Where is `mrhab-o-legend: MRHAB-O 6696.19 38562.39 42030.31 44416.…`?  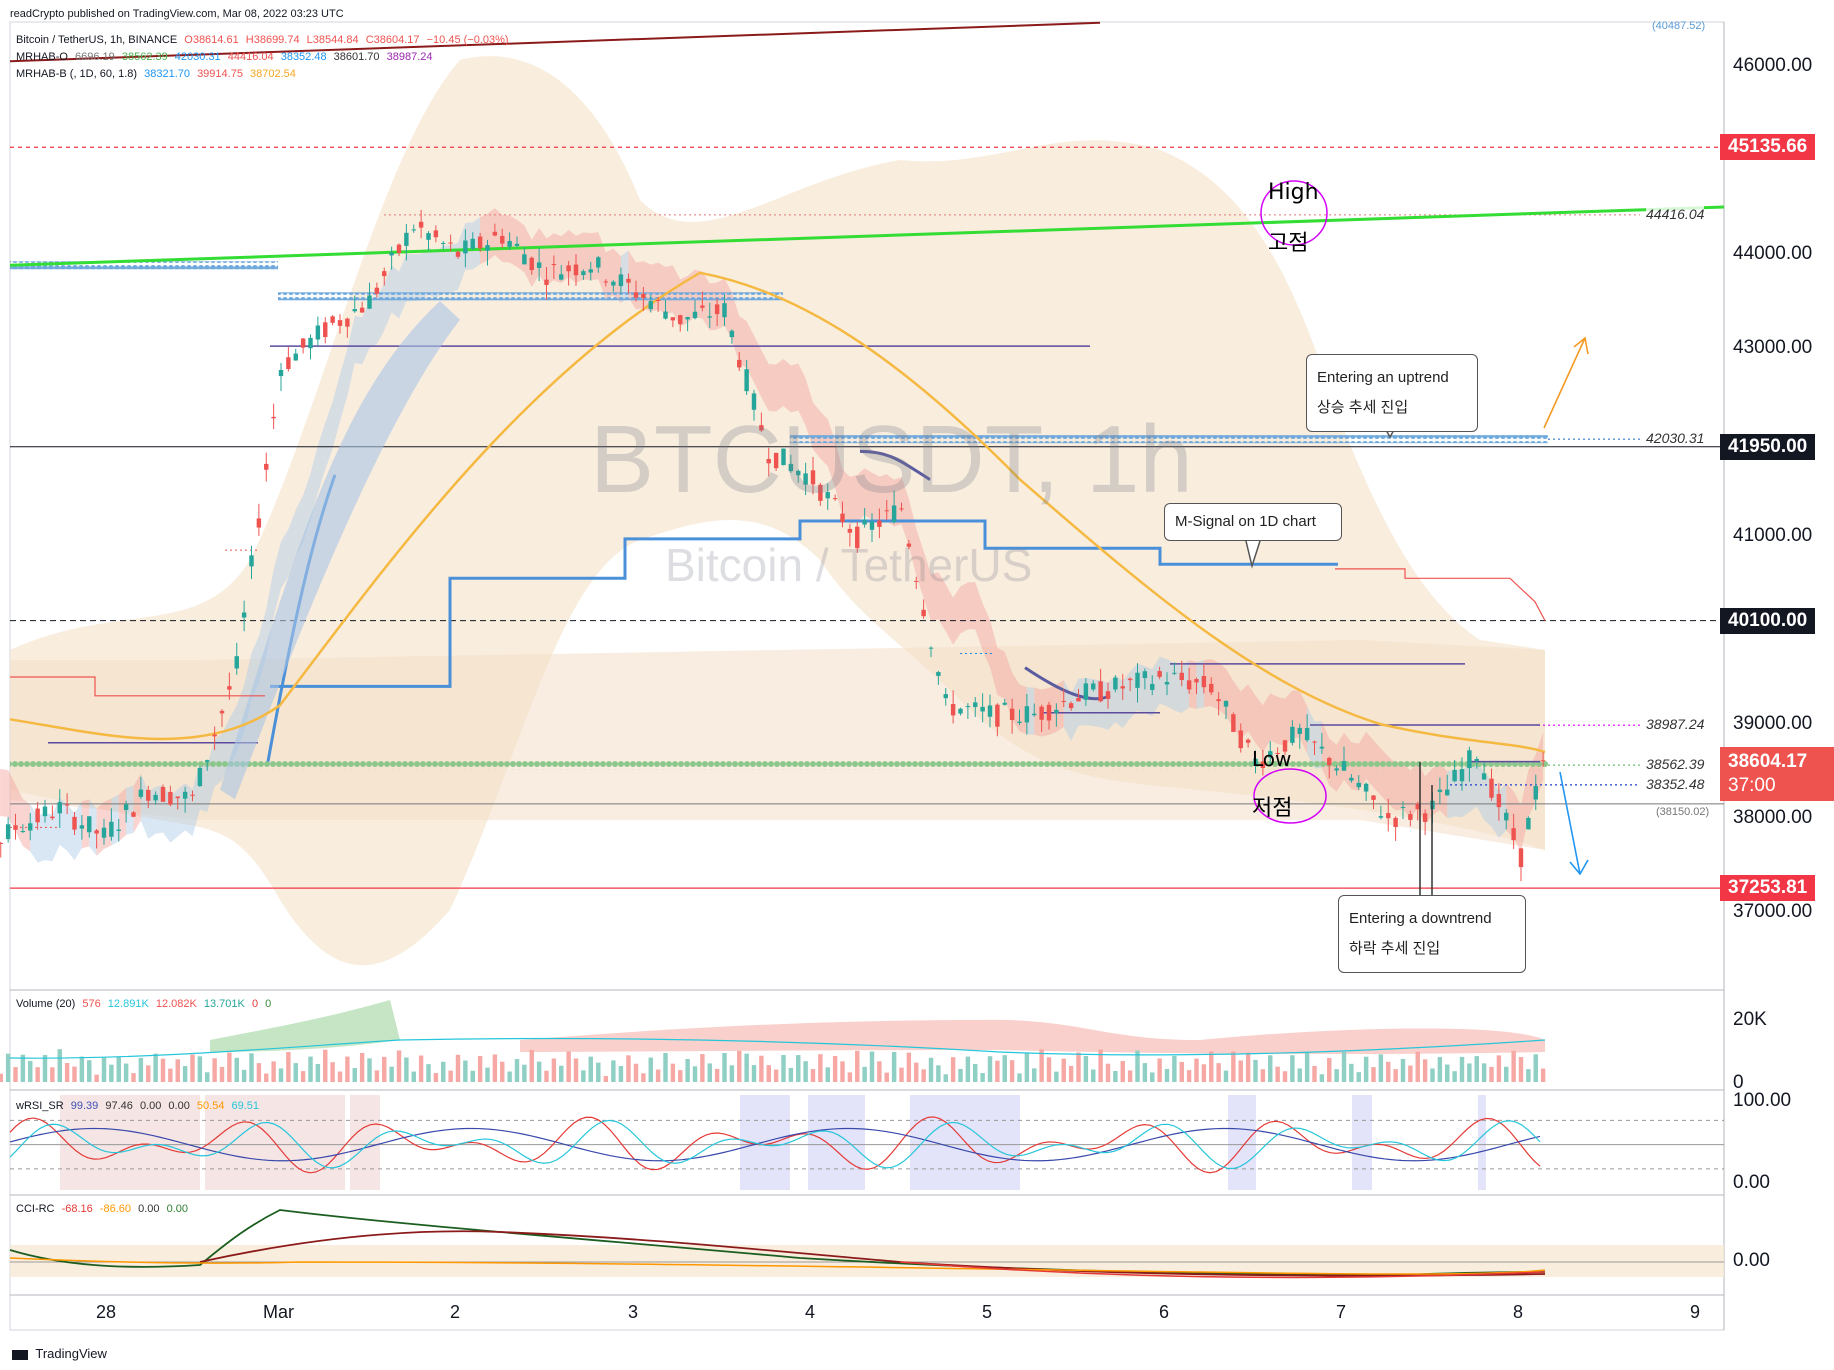
mrhab-o-legend: MRHAB-O 6696.19 38562.39 42030.31 44416.… is located at coordinates (226, 57).